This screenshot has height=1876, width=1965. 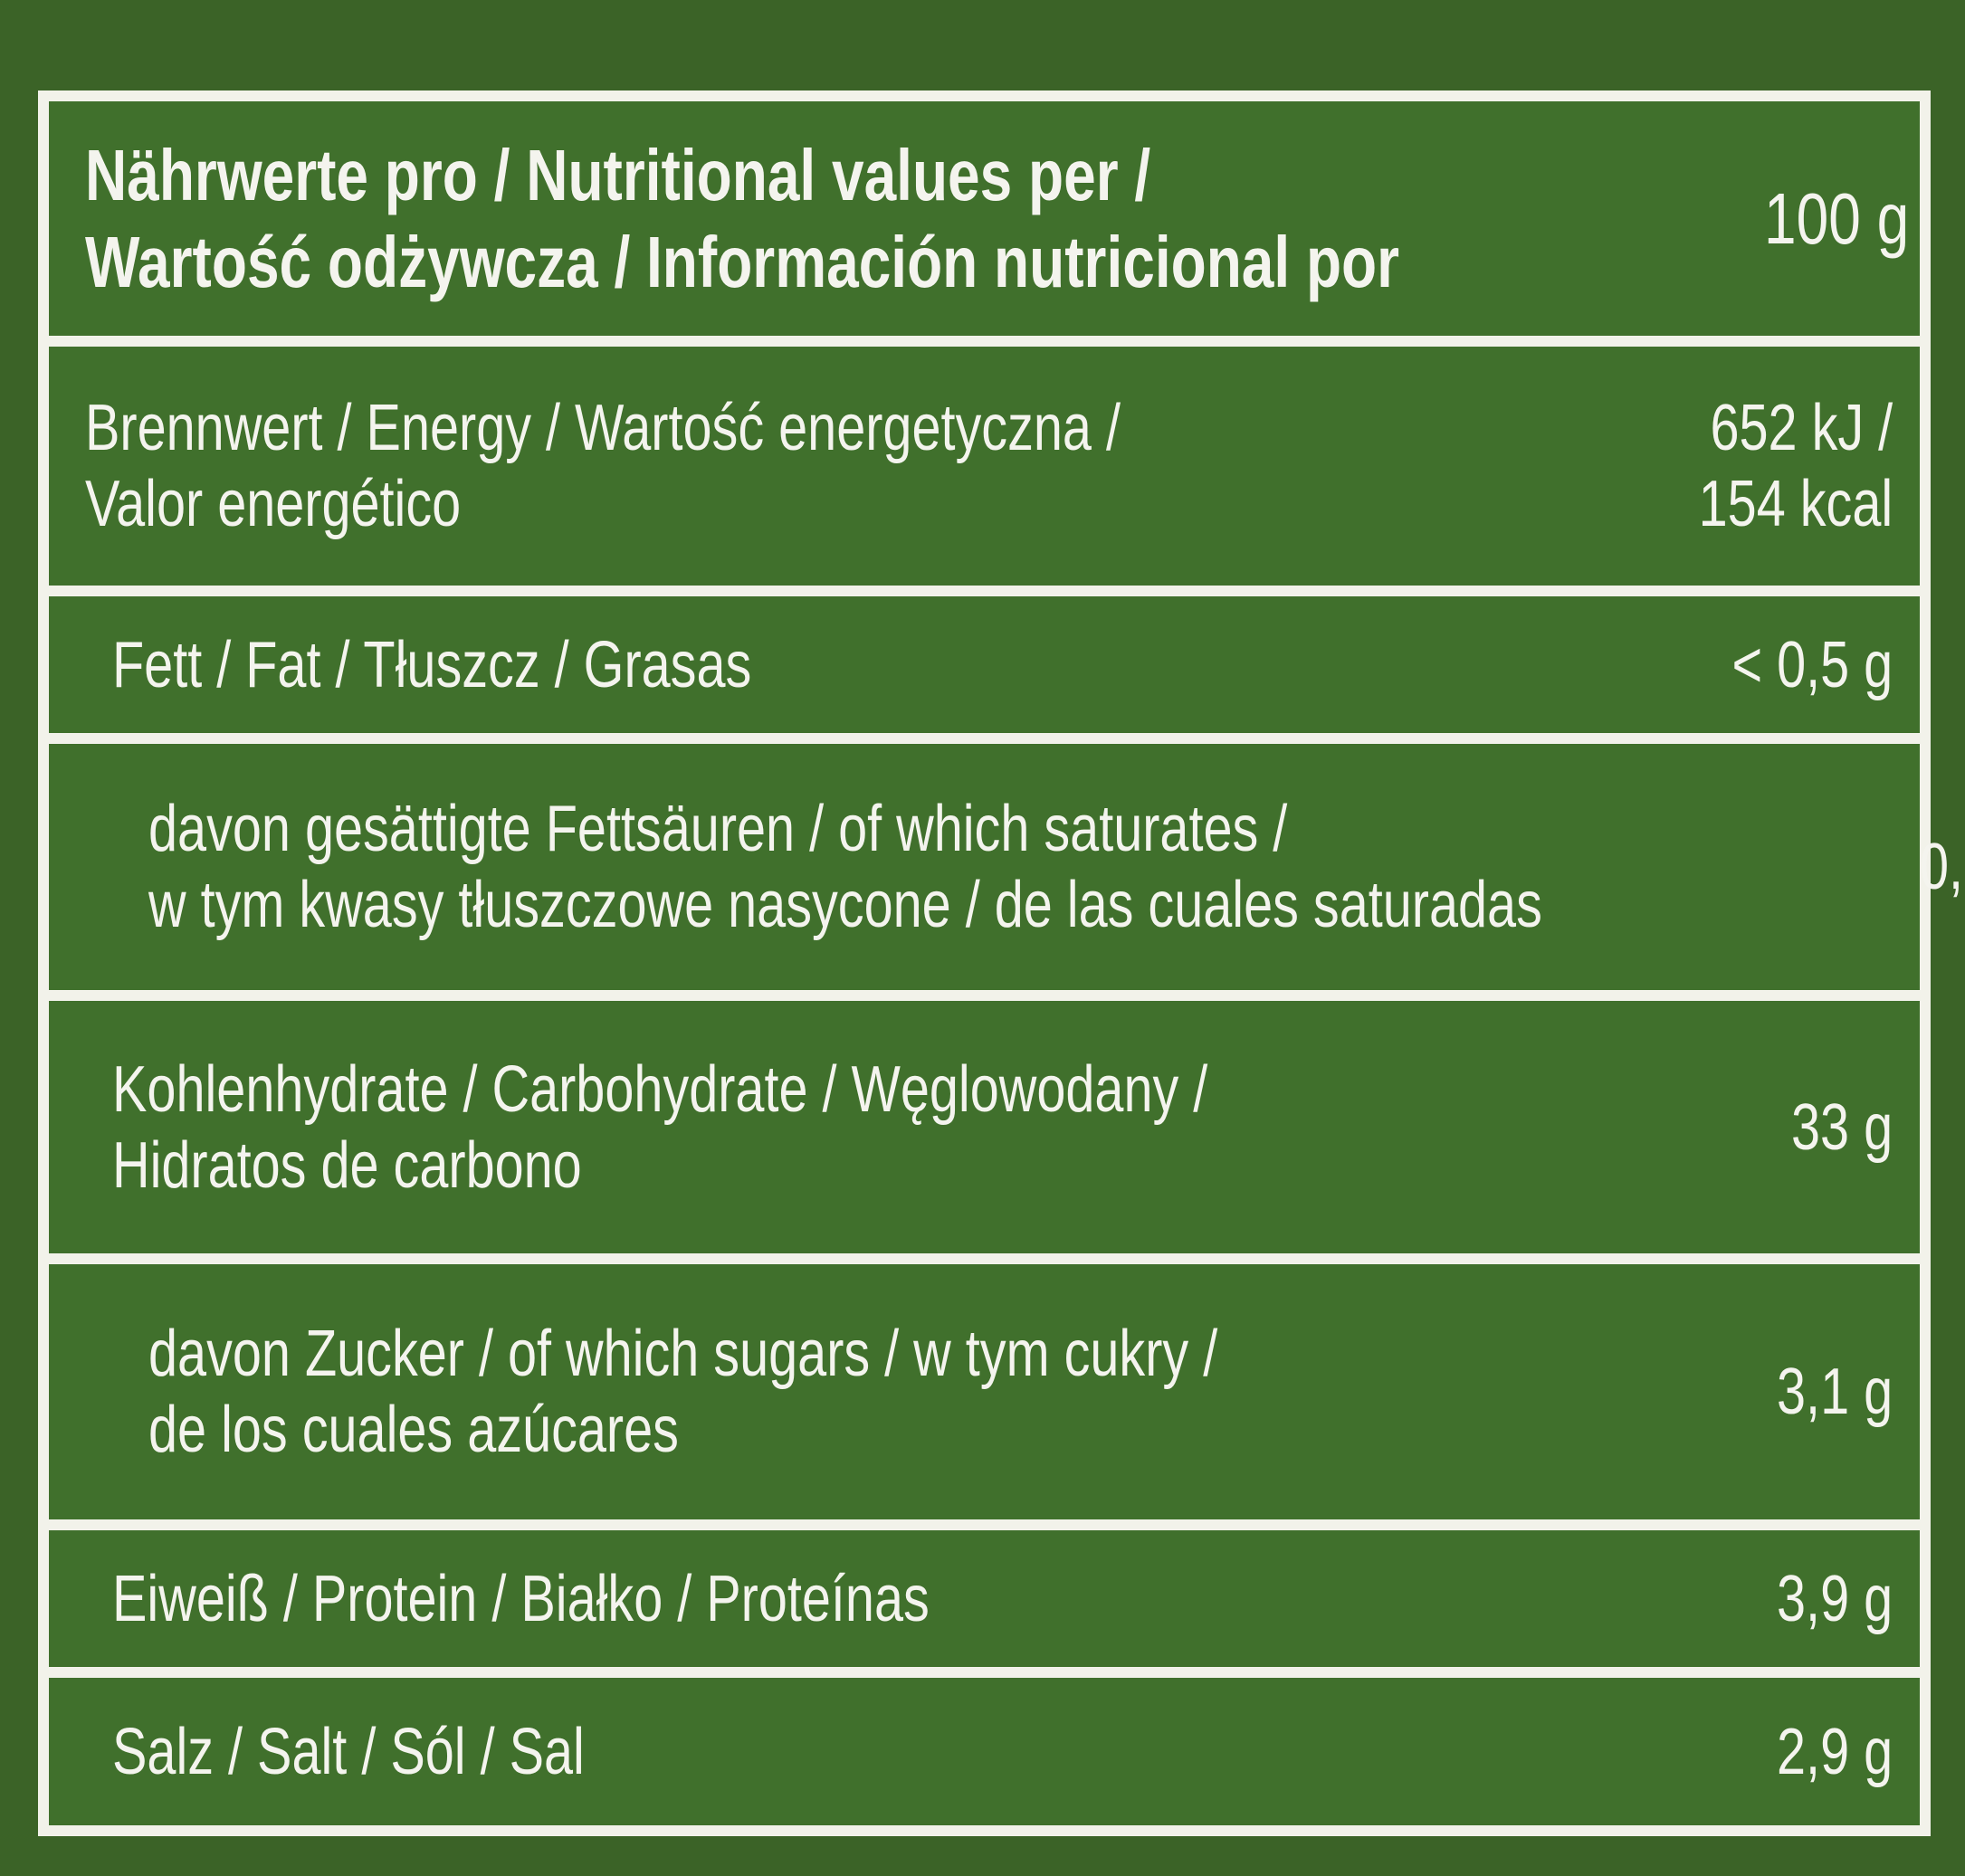 I want to click on row-value: < 0,5 g, so click(x=1812, y=664).